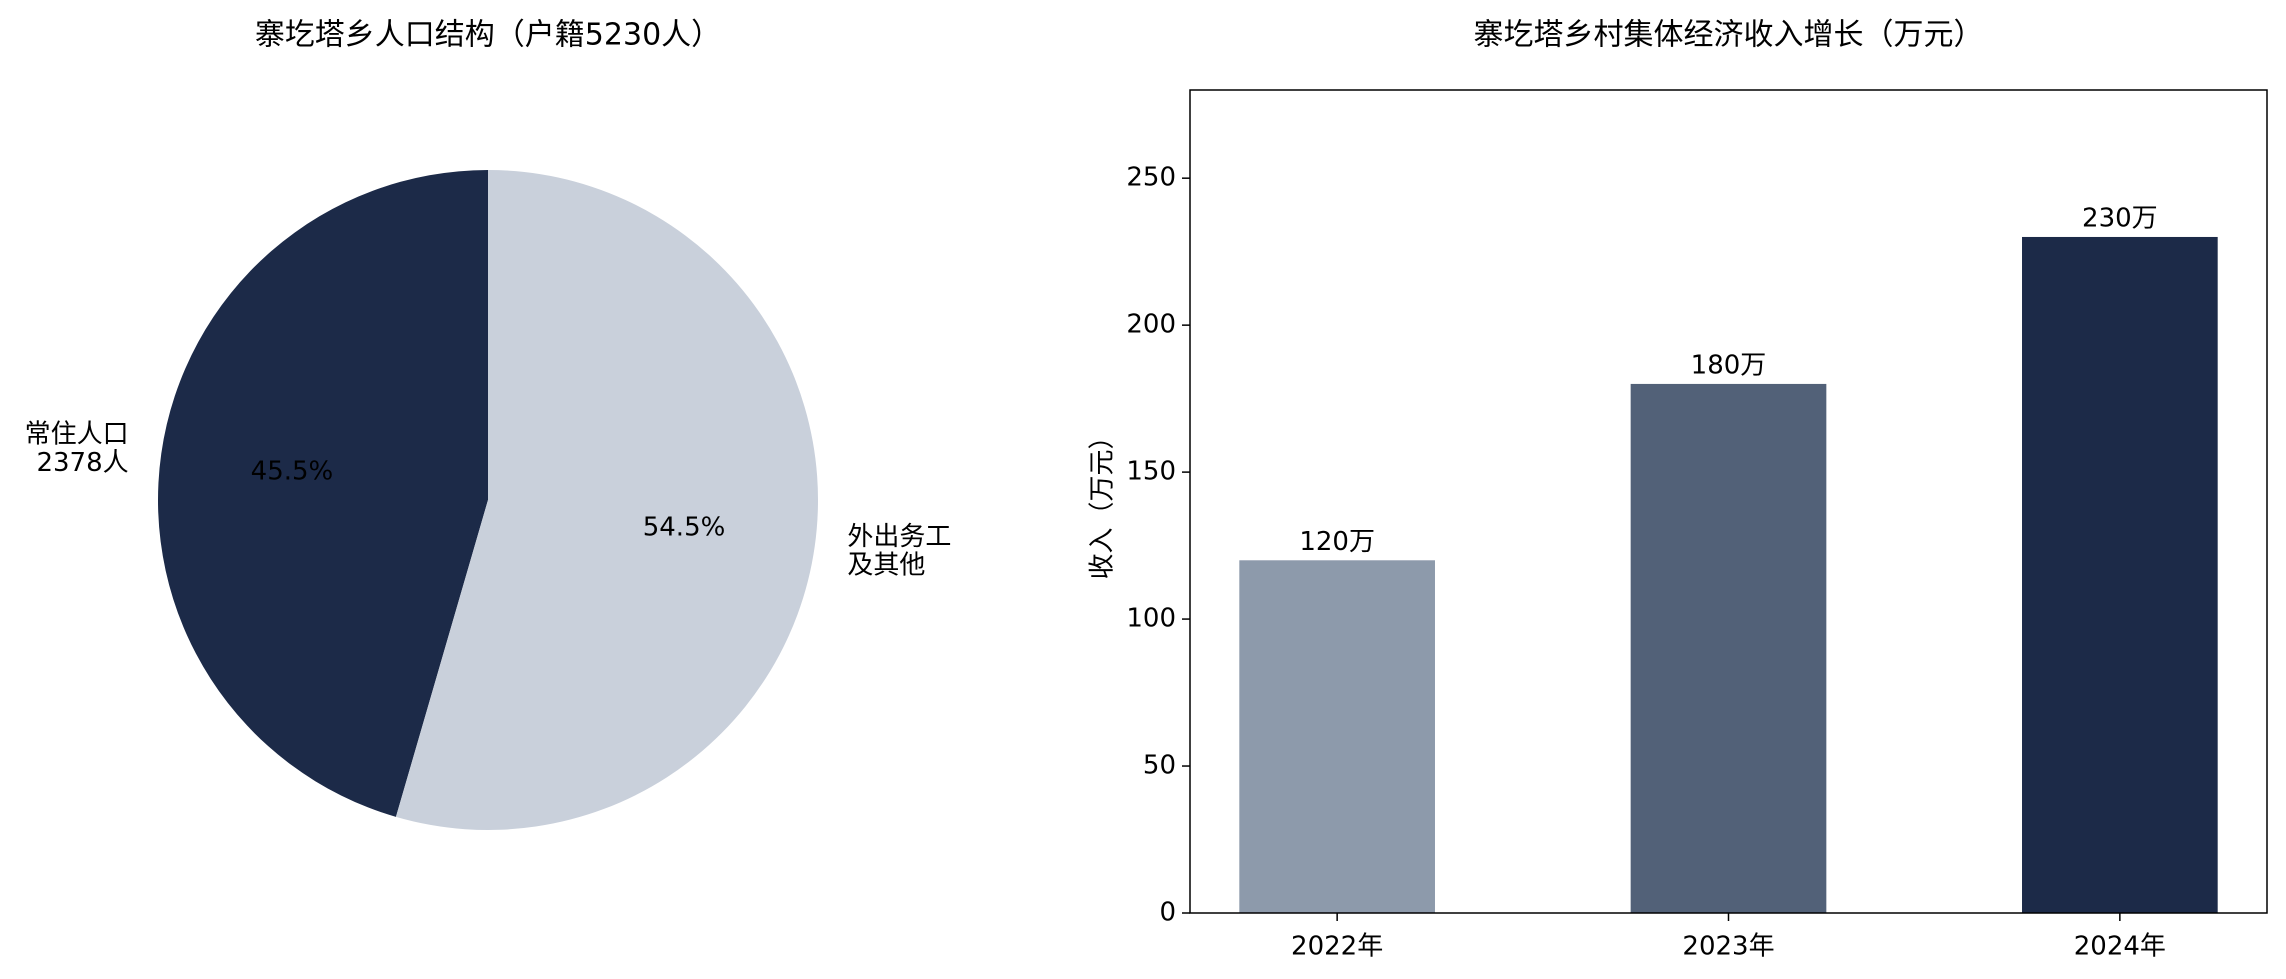  I want to click on y-tick-label: 0, so click(1167, 913).